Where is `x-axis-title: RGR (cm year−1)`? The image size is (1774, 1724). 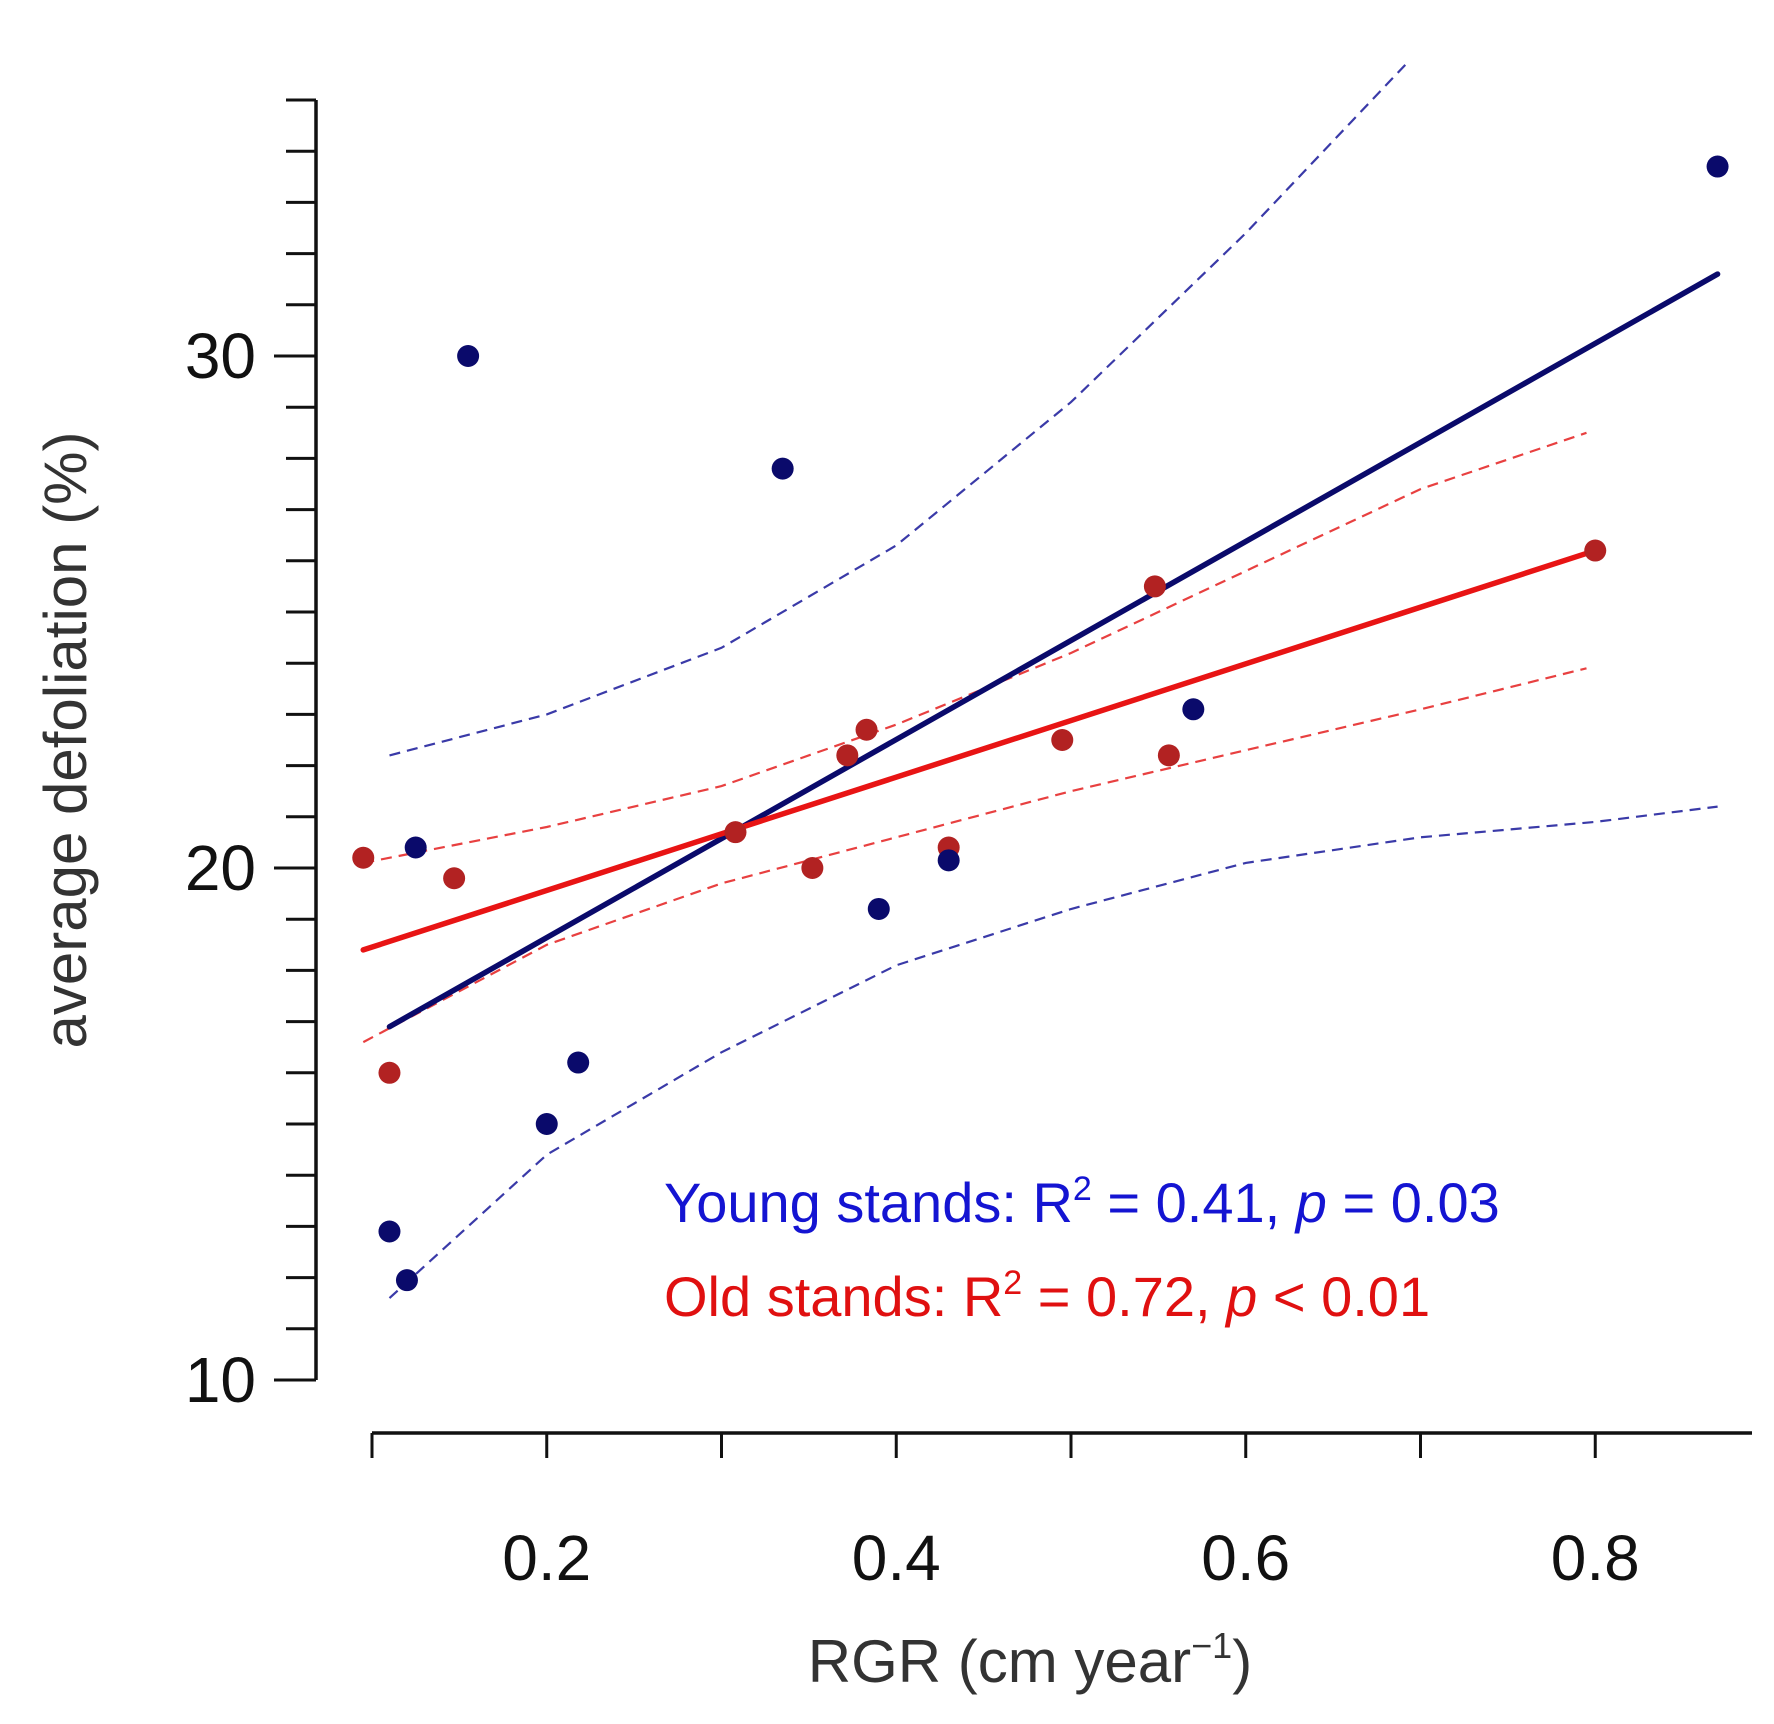 x-axis-title: RGR (cm year−1) is located at coordinates (1030, 1660).